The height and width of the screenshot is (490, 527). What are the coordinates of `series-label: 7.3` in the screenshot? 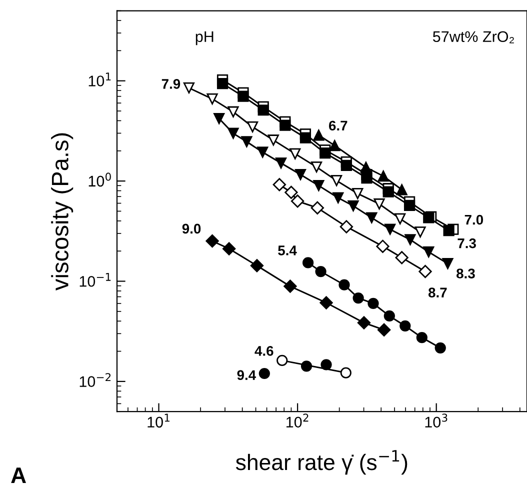 It's located at (467, 243).